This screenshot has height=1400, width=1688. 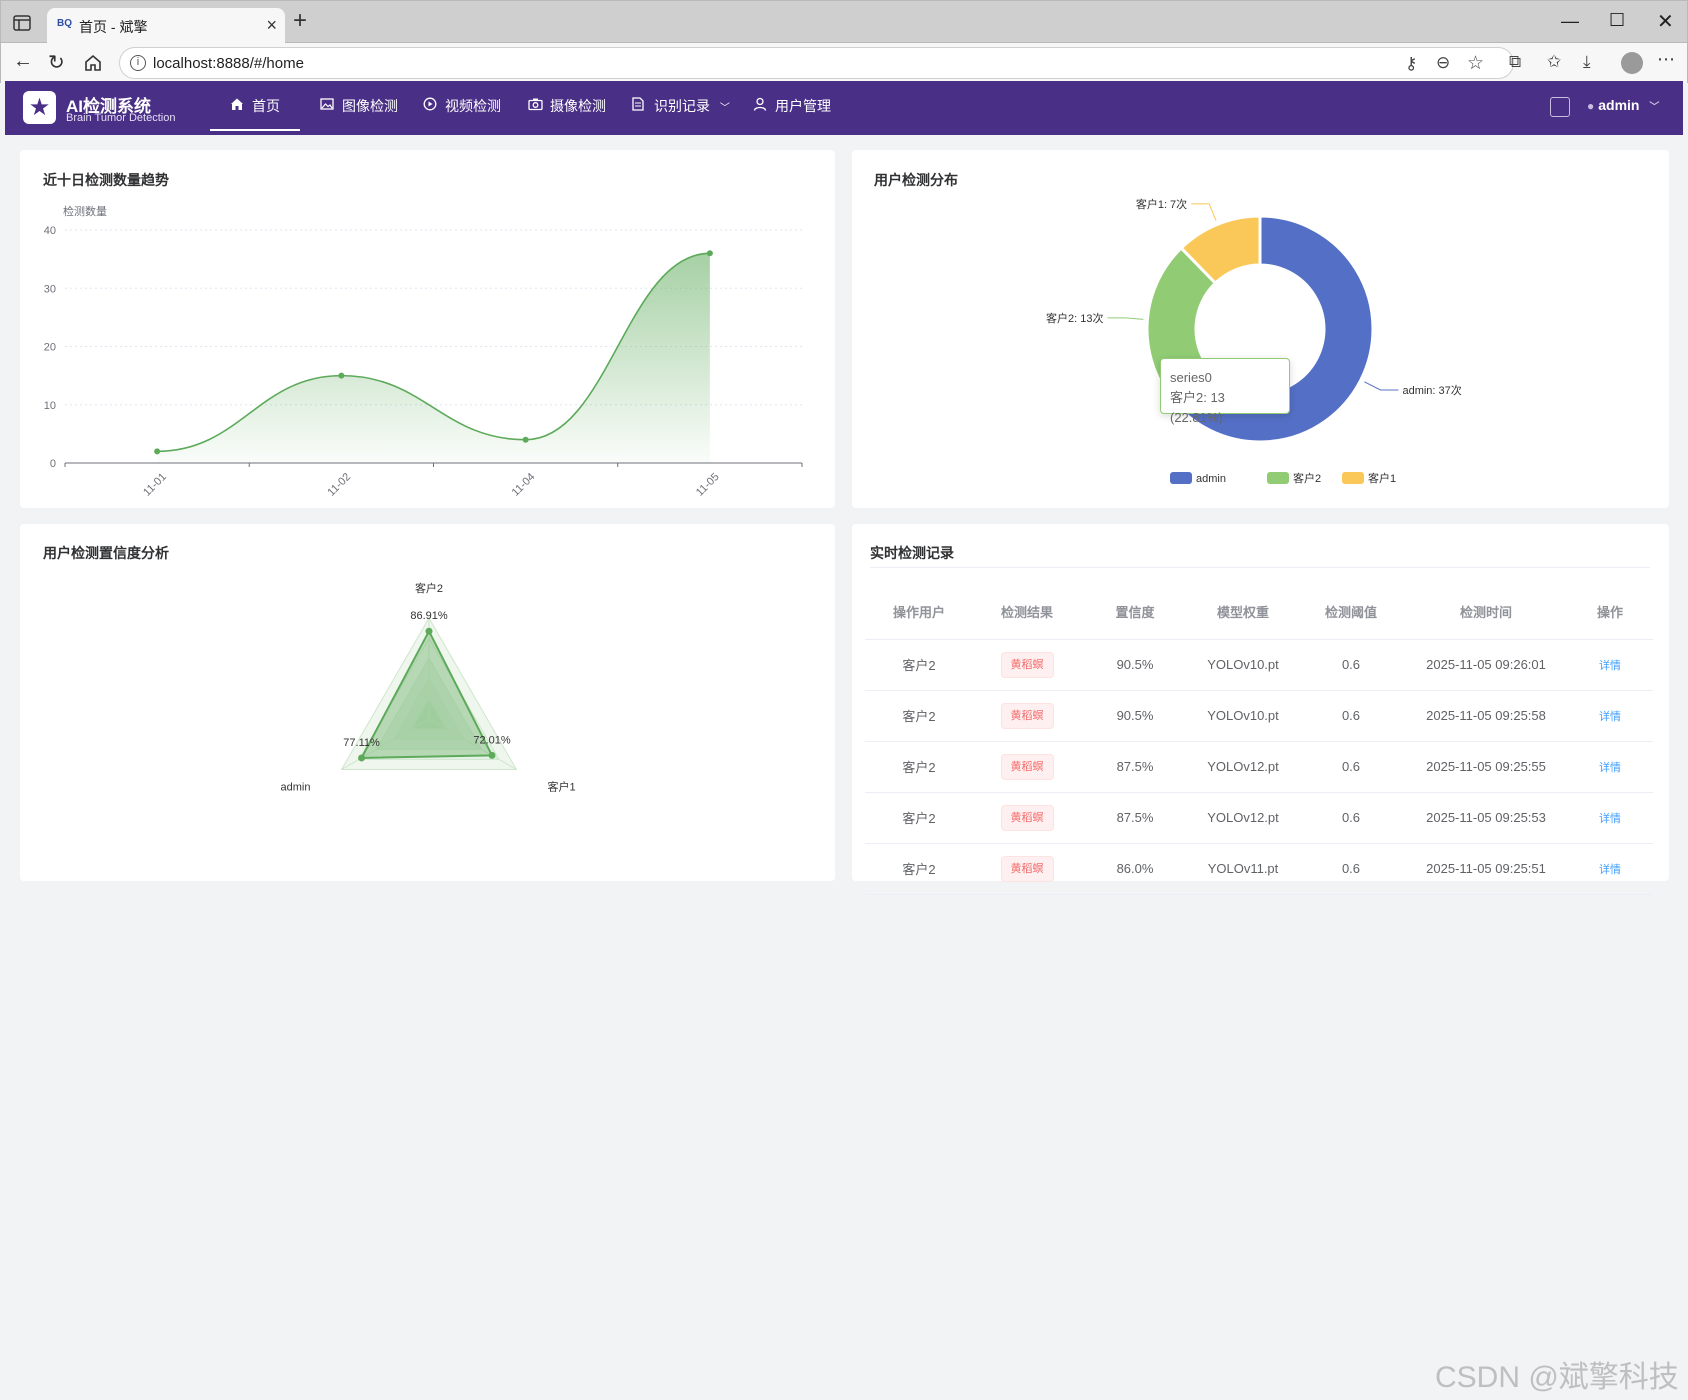 What do you see at coordinates (50, 289) in the screenshot?
I see `y-tick-label: 30` at bounding box center [50, 289].